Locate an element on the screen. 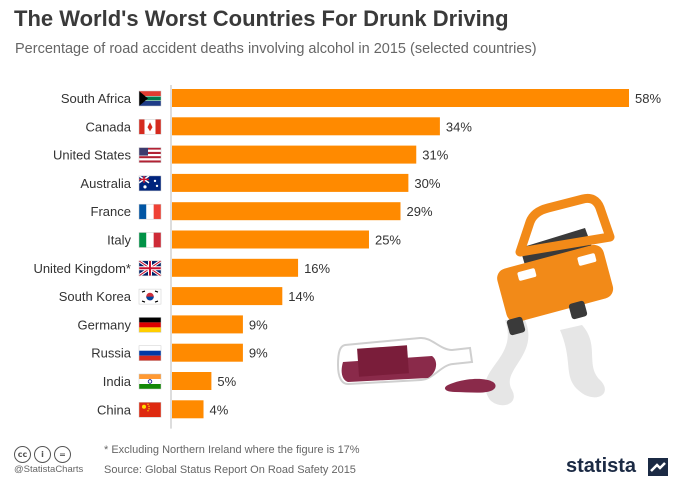 Image resolution: width=683 pixels, height=486 pixels. category-label: South Korea is located at coordinates (95, 296).